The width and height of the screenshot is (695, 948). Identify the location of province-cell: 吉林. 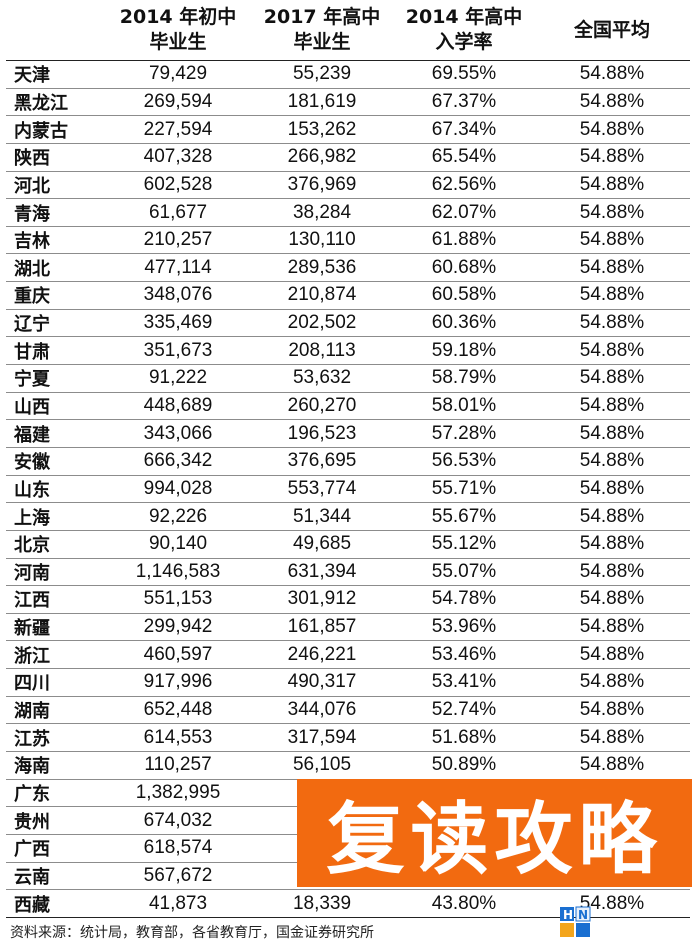
(56, 240).